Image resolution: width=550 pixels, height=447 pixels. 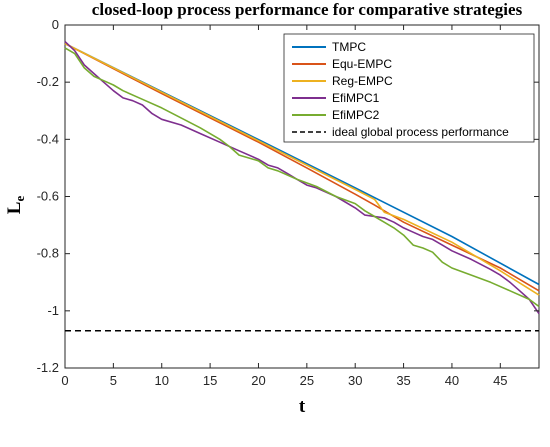 What do you see at coordinates (162, 380) in the screenshot?
I see `x-tick-label: 10` at bounding box center [162, 380].